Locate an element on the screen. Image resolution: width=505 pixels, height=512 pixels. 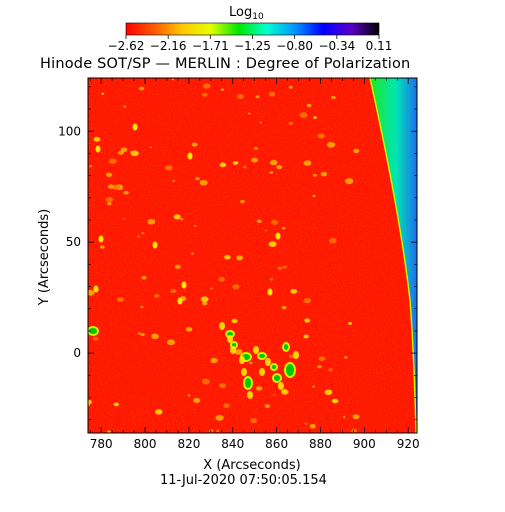
off-limb-region is located at coordinates (393, 255).